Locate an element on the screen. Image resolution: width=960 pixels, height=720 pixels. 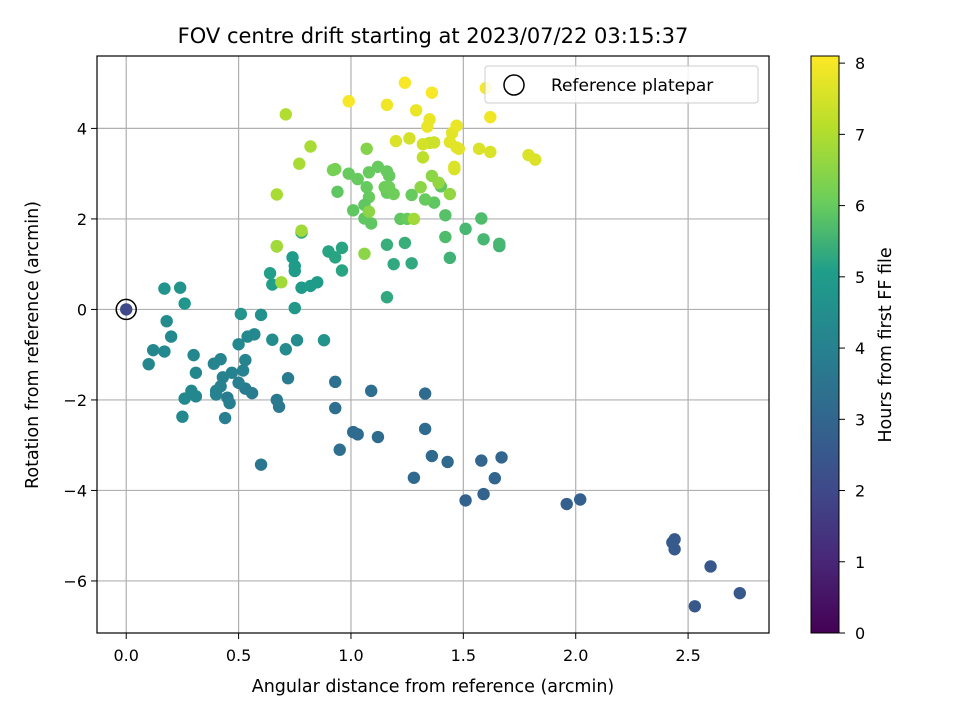
x-axis-label: Angular distance from reference (arcmin) is located at coordinates (433, 687).